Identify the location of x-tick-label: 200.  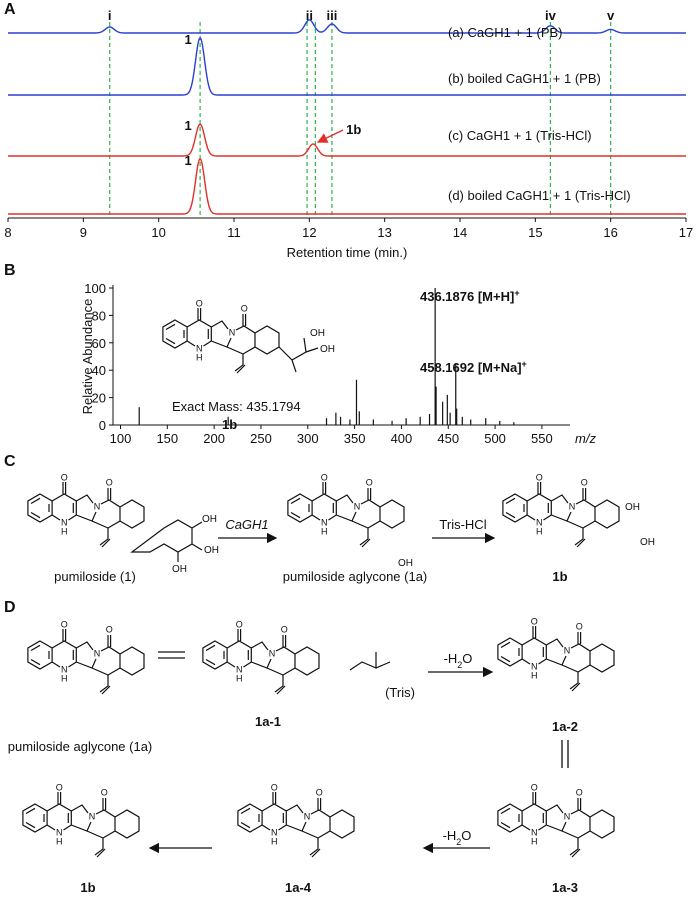
(214, 438).